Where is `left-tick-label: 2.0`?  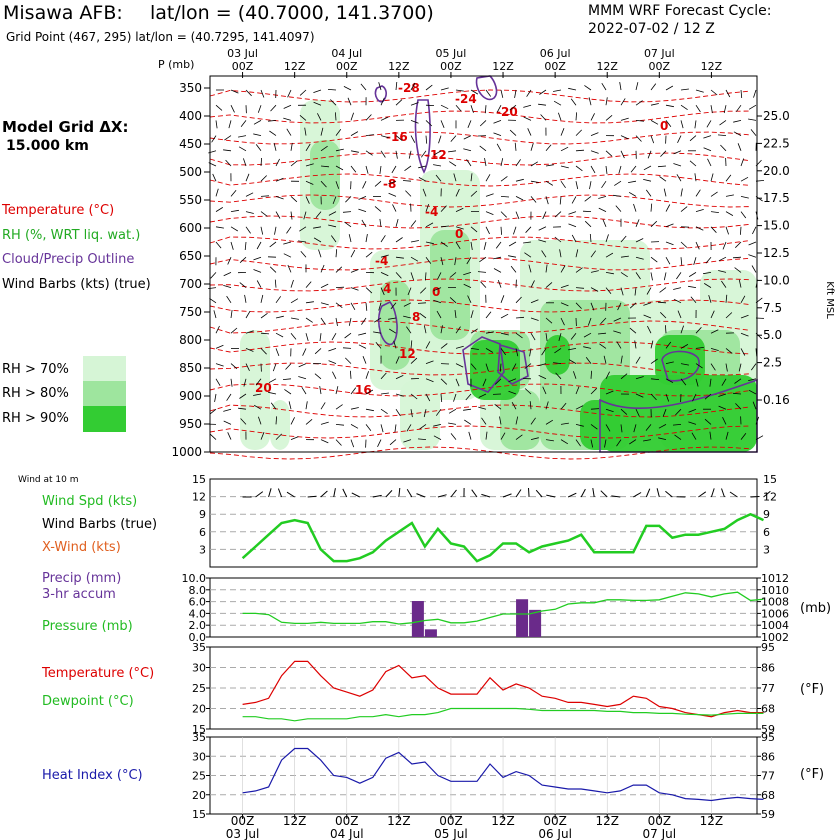
left-tick-label: 2.0 is located at coordinates (198, 625).